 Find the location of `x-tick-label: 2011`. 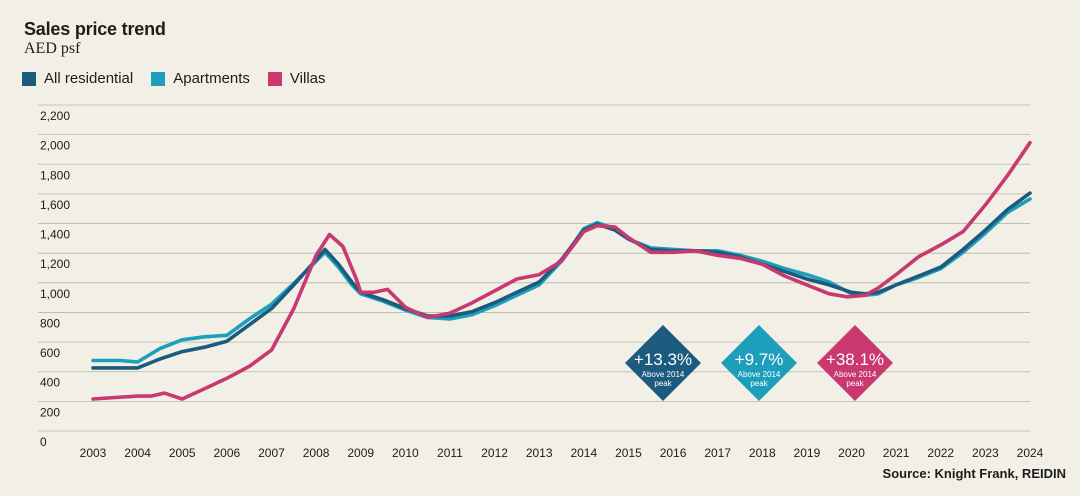

x-tick-label: 2011 is located at coordinates (450, 453).